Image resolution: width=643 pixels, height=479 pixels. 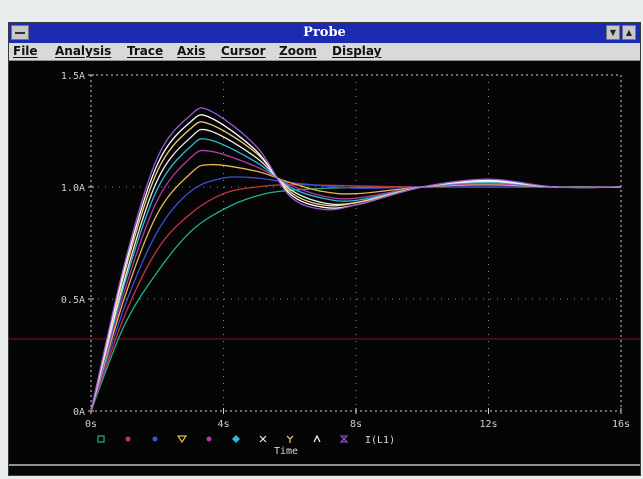 I want to click on maximize-button: ▲, so click(x=629, y=32).